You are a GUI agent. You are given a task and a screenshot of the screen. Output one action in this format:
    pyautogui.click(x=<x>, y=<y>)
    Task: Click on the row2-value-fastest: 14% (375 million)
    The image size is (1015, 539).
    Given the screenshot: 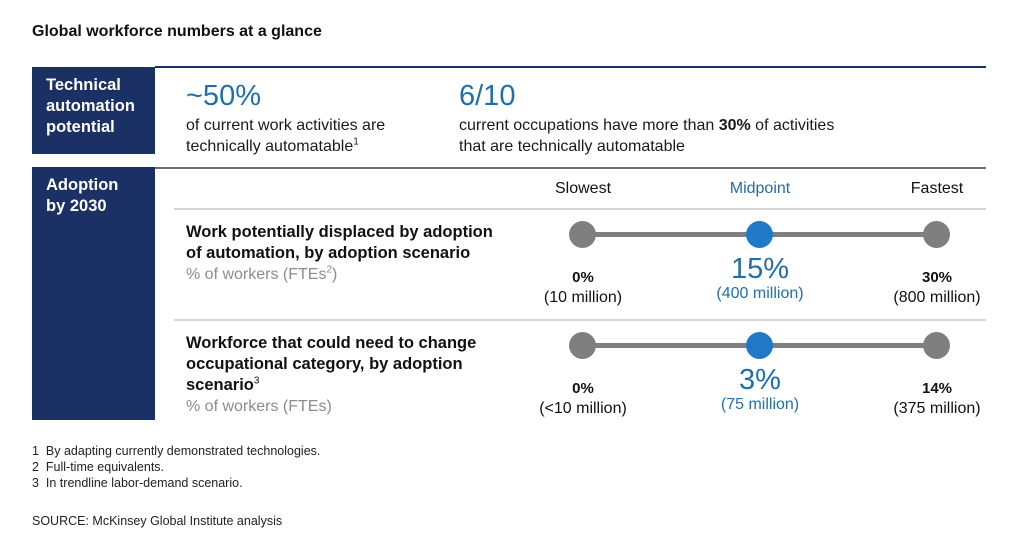 What is the action you would take?
    pyautogui.click(x=937, y=399)
    